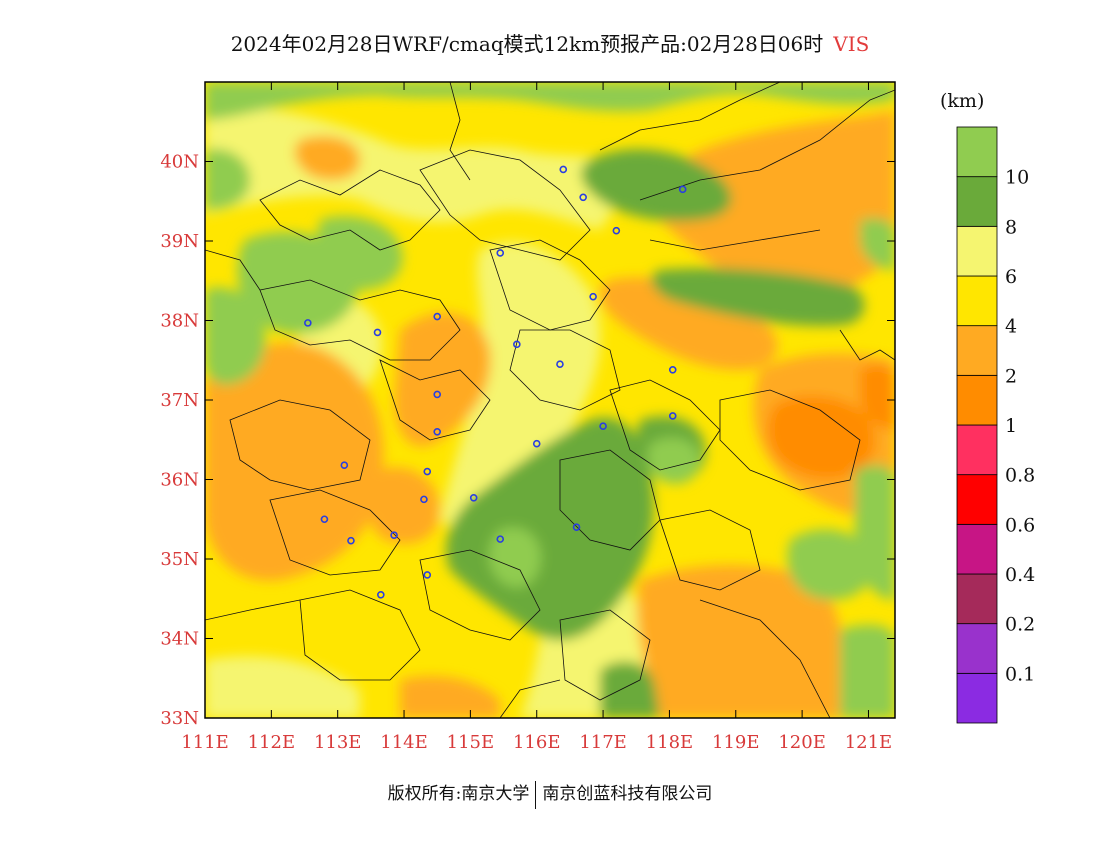 The width and height of the screenshot is (1100, 850). Describe the element at coordinates (1020, 476) in the screenshot. I see `colorbar-label: 0.8` at that location.